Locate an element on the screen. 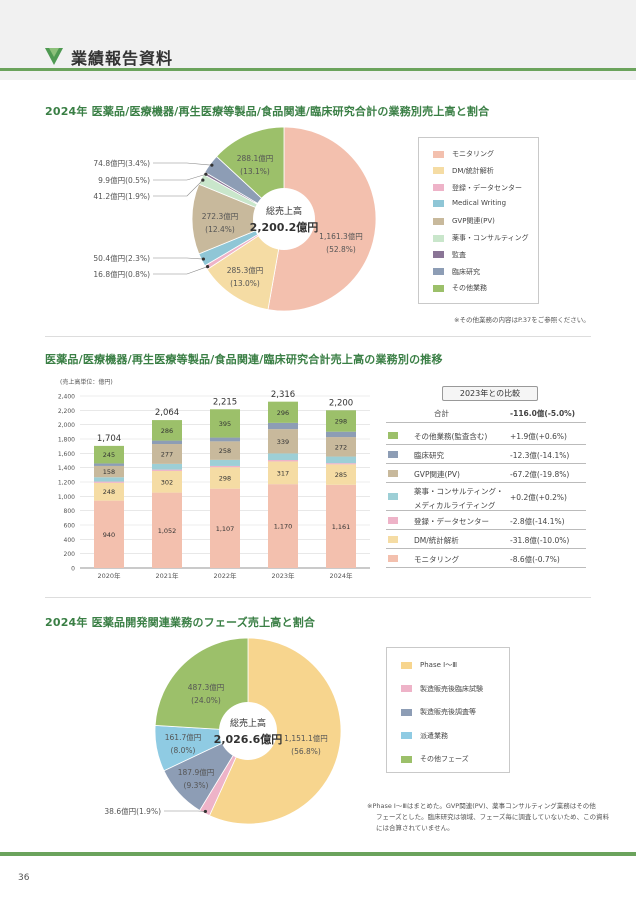 The height and width of the screenshot is (900, 636). legend-item: 派遣業務 is located at coordinates (424, 736).